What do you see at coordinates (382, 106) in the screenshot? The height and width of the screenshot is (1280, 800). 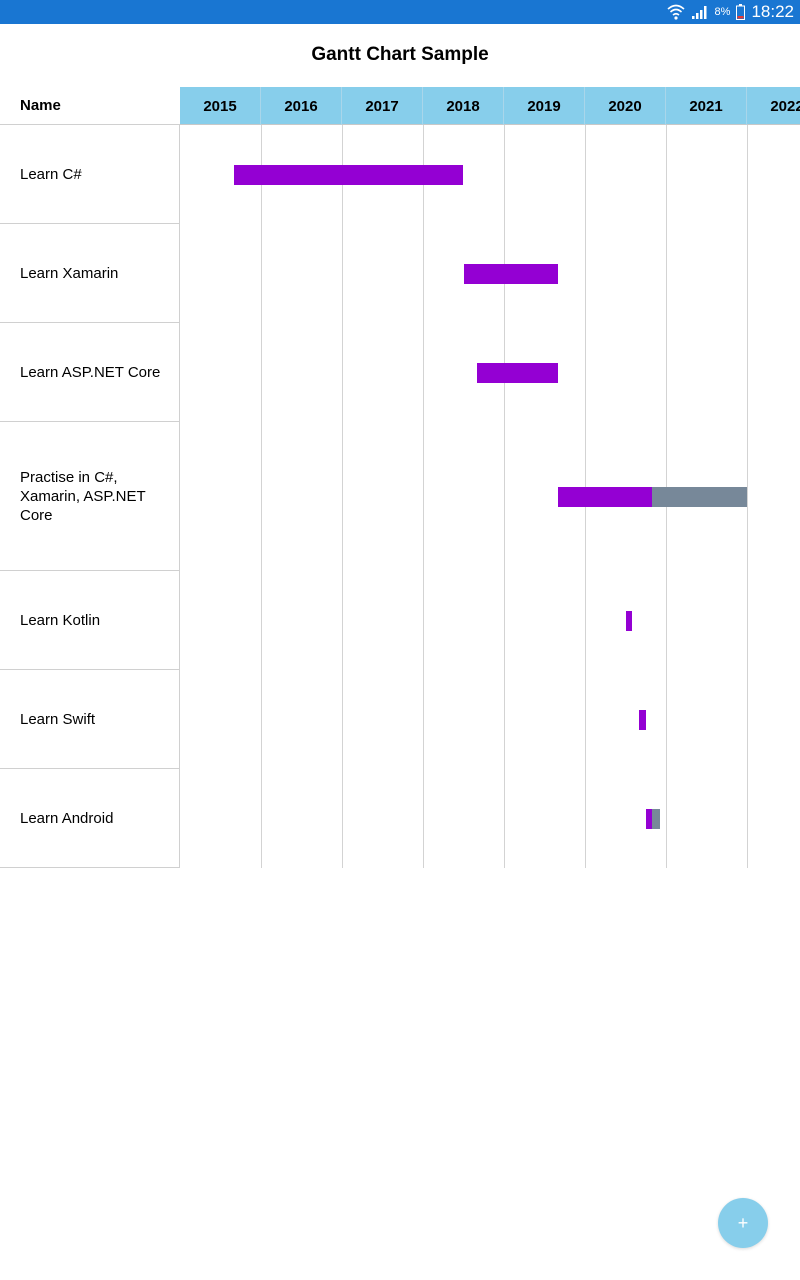 I see `year-label: 2017` at bounding box center [382, 106].